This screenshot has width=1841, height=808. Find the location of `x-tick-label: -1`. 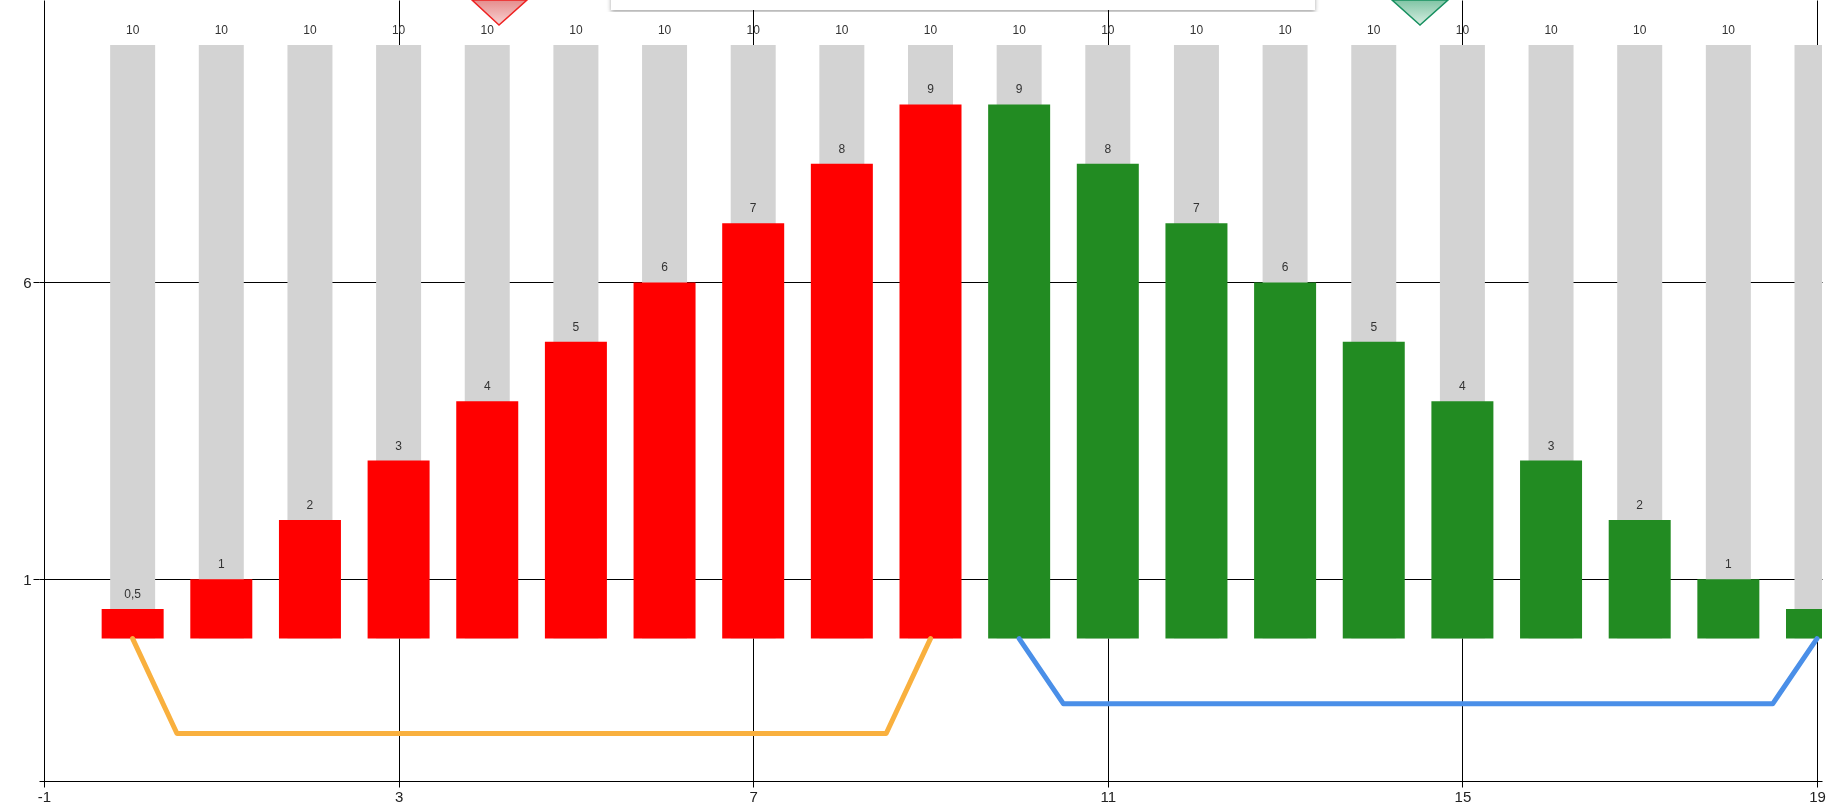

x-tick-label: -1 is located at coordinates (44, 796).